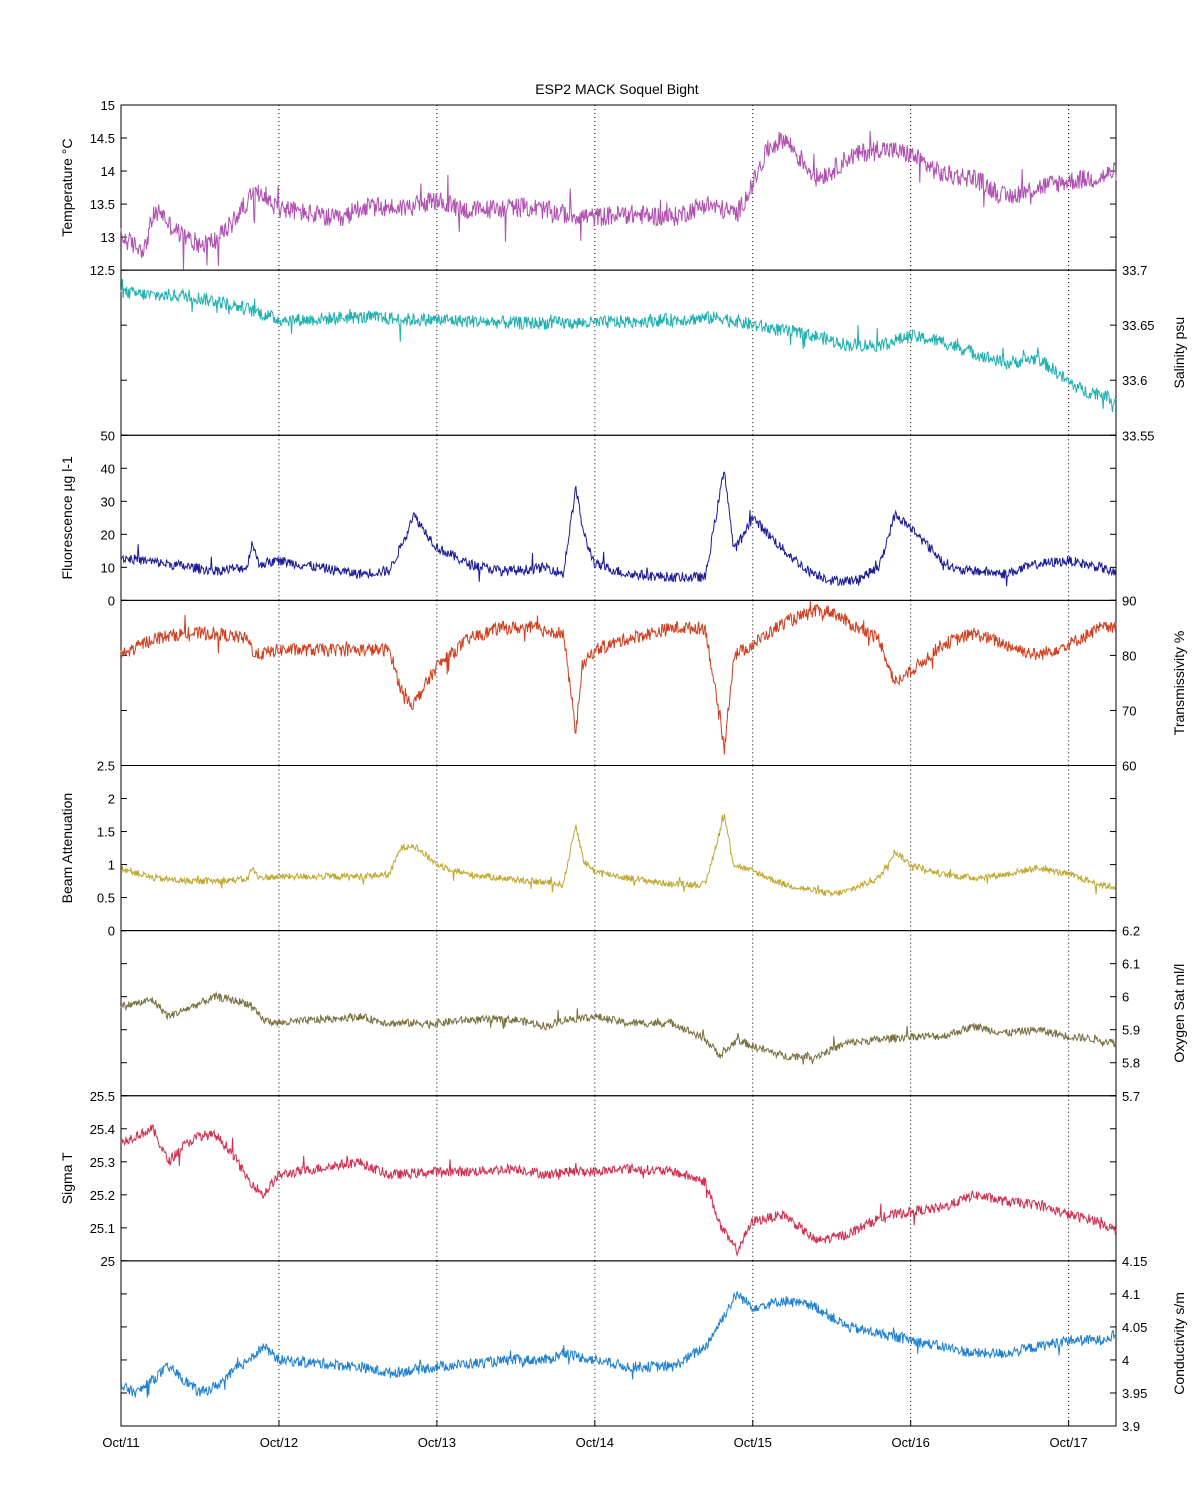 The width and height of the screenshot is (1200, 1501). I want to click on series-line-transmissivity, so click(618, 677).